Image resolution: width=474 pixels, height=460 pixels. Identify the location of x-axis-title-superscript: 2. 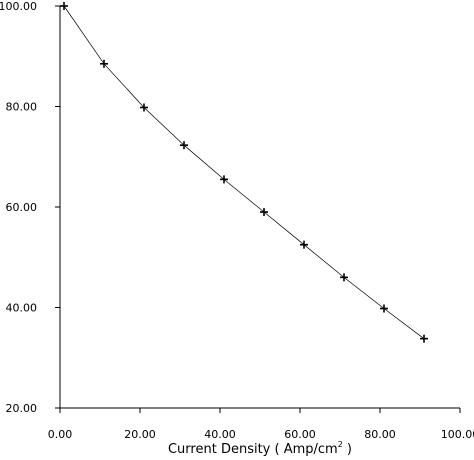
(340, 444).